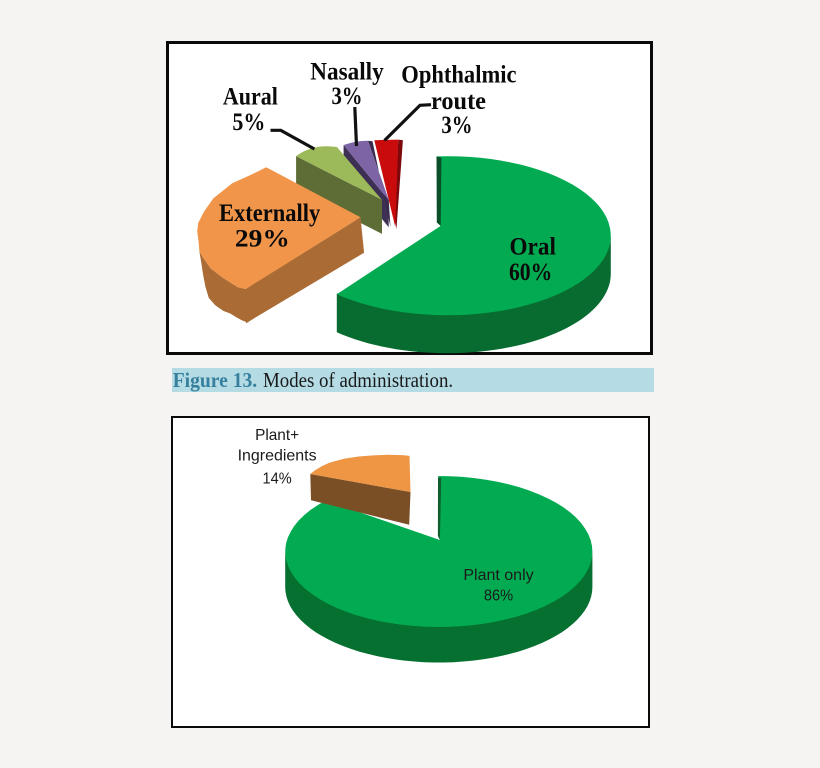 Image resolution: width=820 pixels, height=768 pixels. I want to click on svg-text: Plant+, so click(277, 435).